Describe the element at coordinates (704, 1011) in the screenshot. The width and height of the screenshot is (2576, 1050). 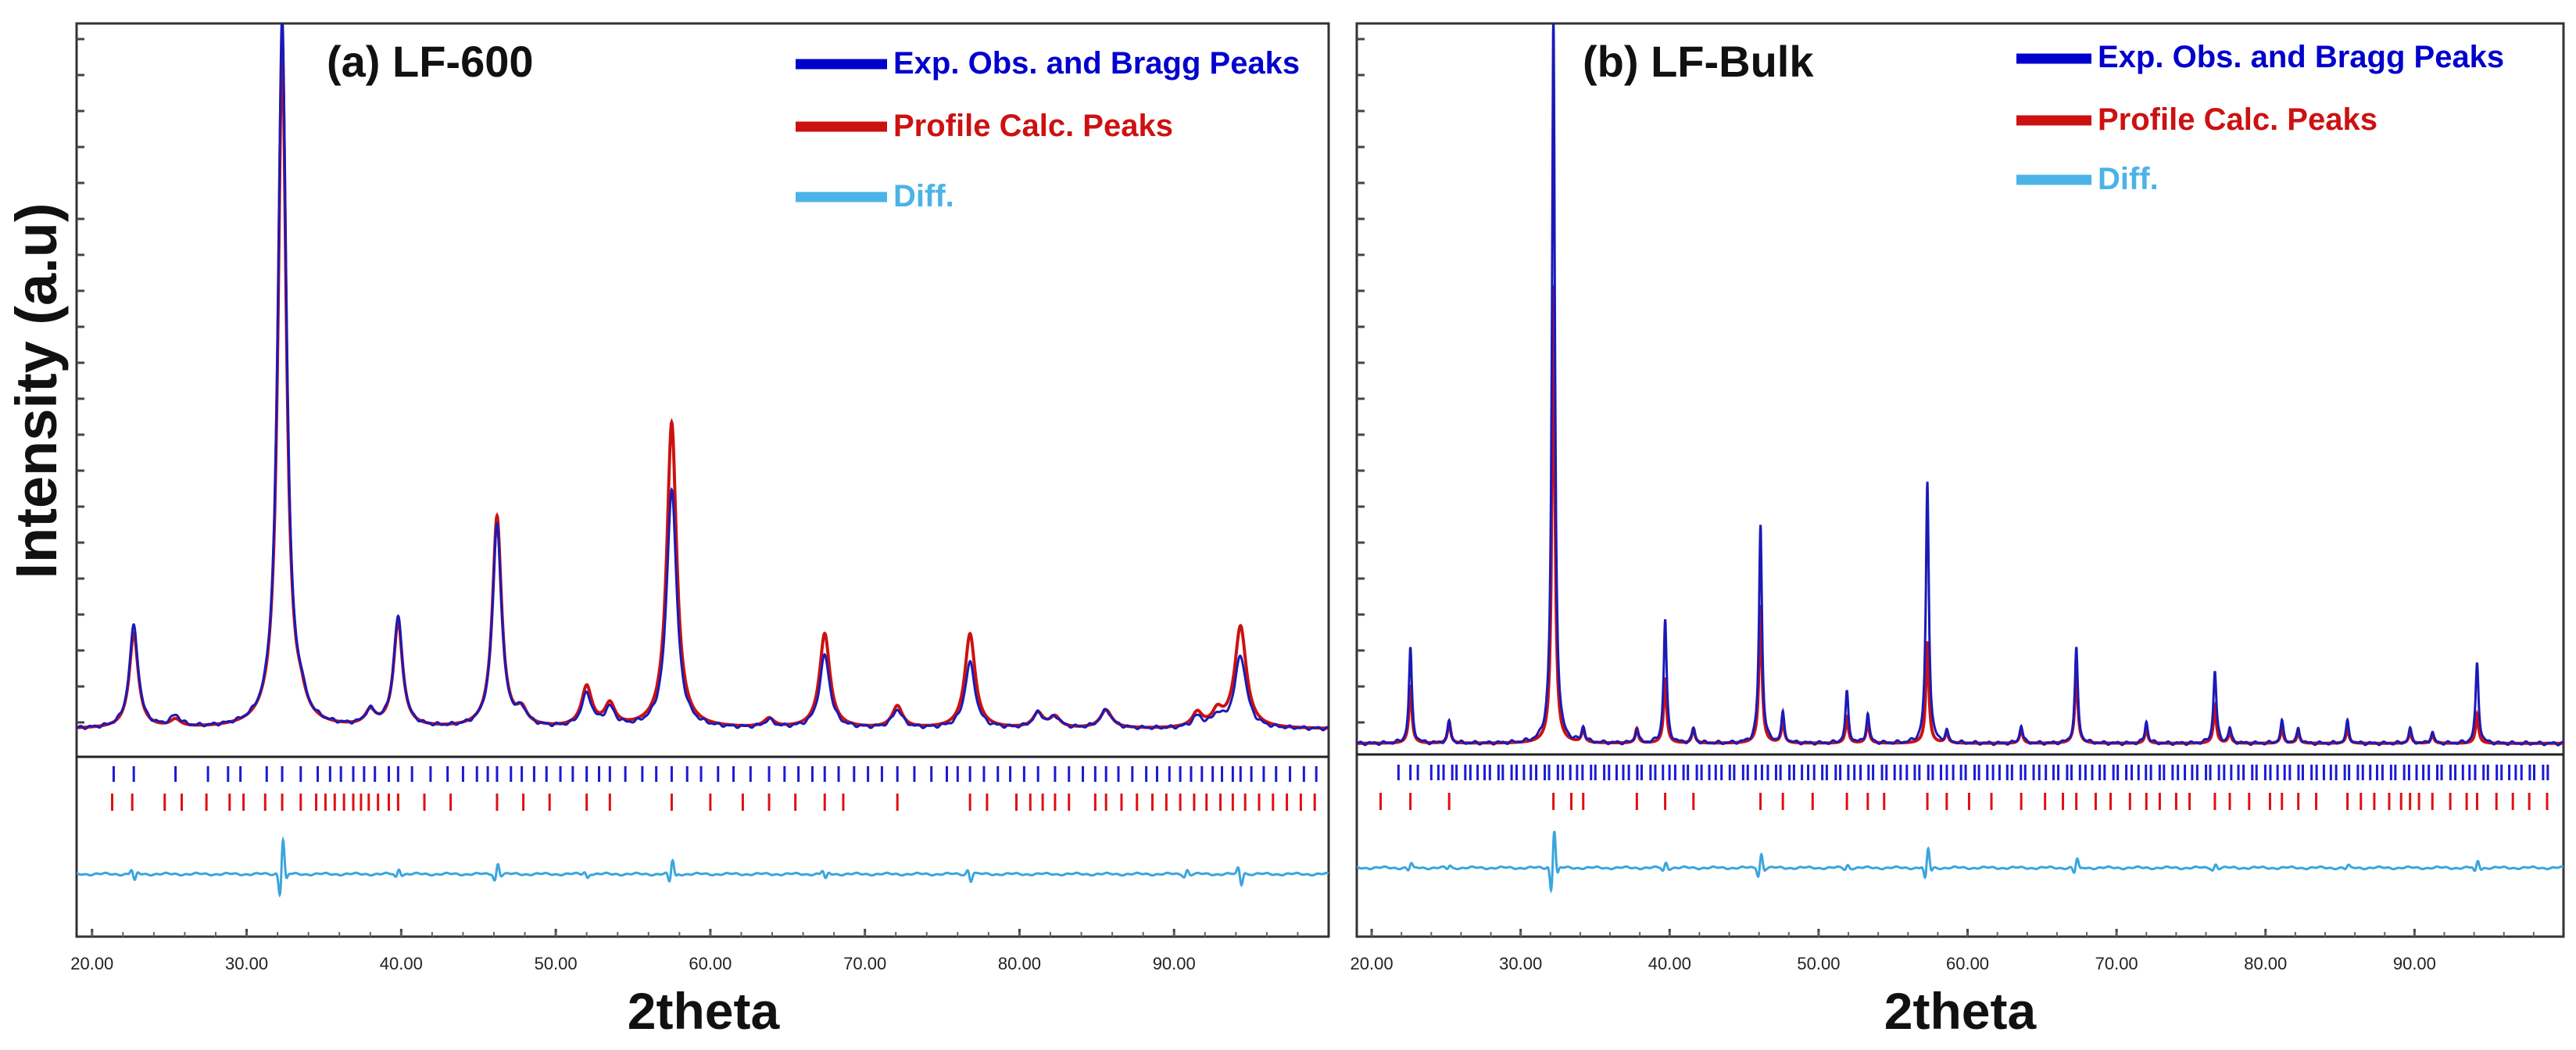
I see `panel-a-x-axis-label: 2theta` at that location.